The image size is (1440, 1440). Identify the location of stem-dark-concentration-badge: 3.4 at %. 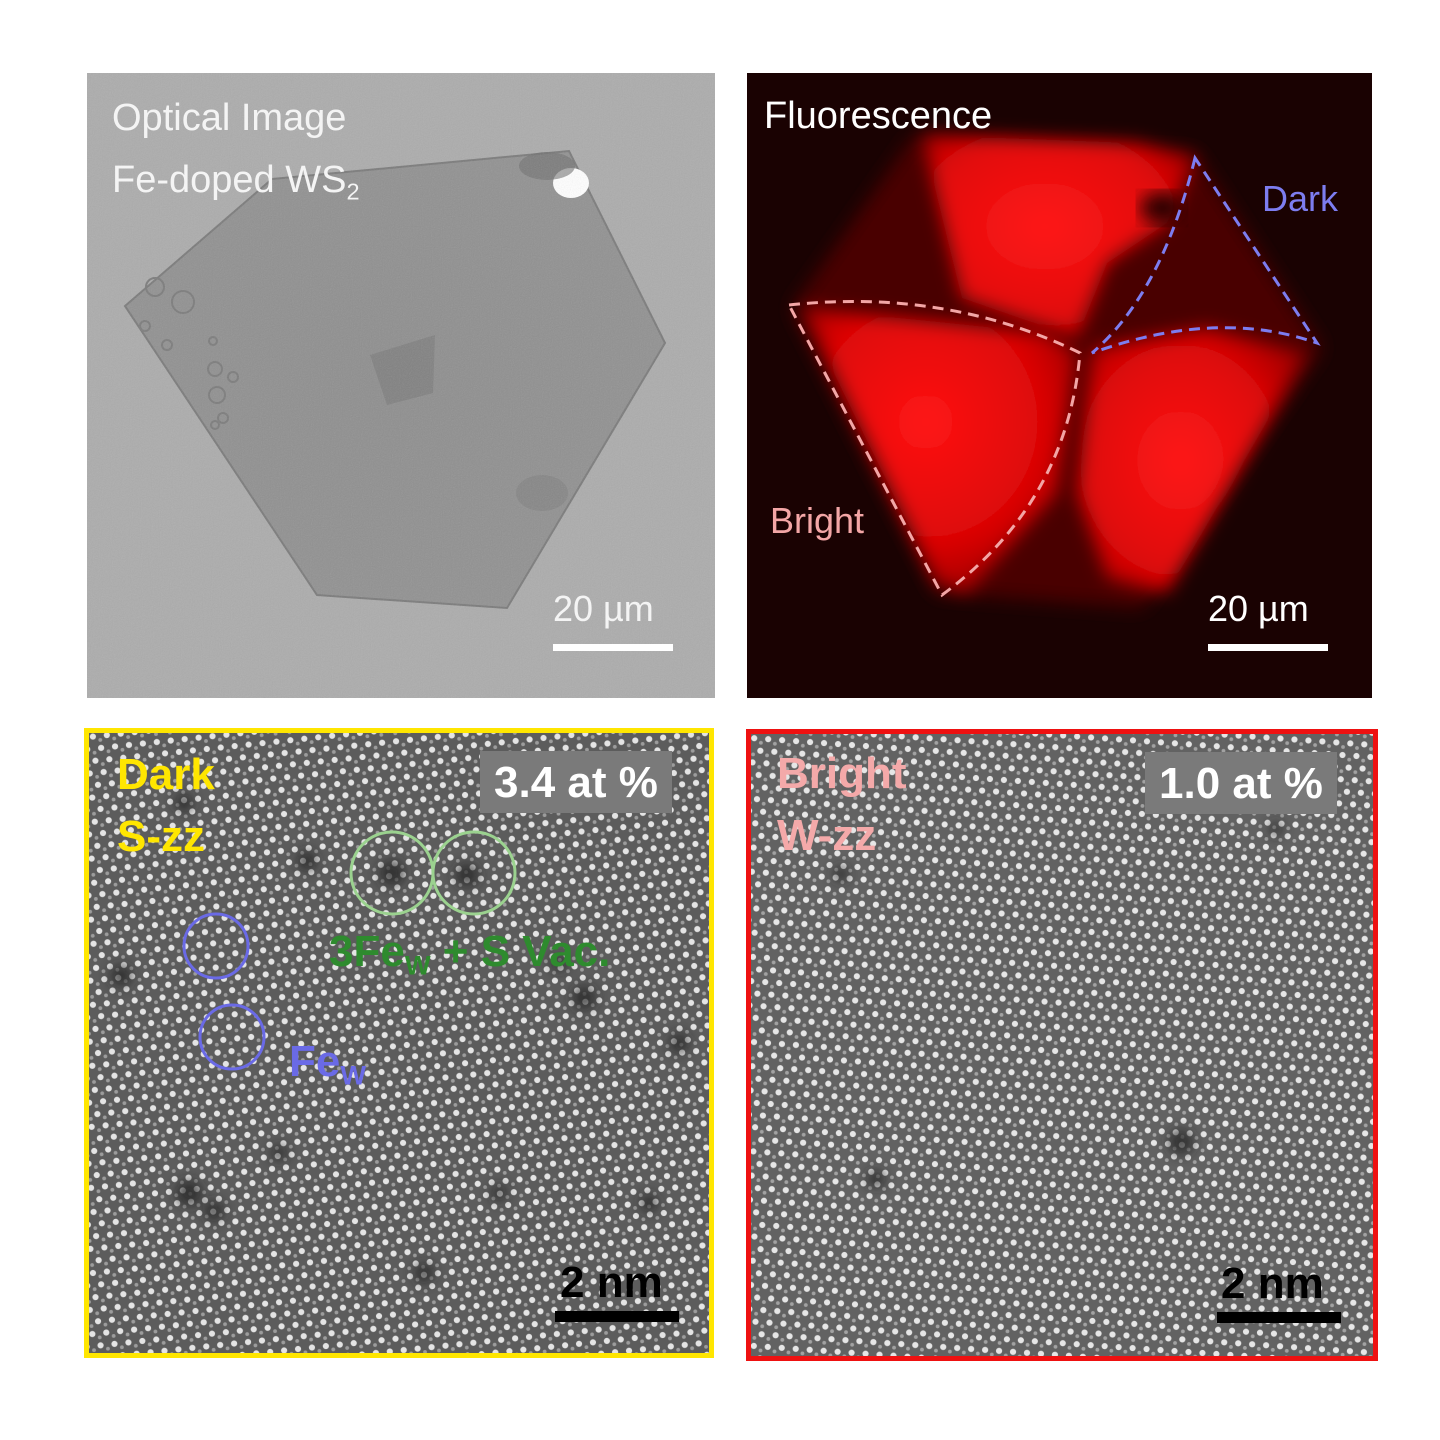
(576, 782).